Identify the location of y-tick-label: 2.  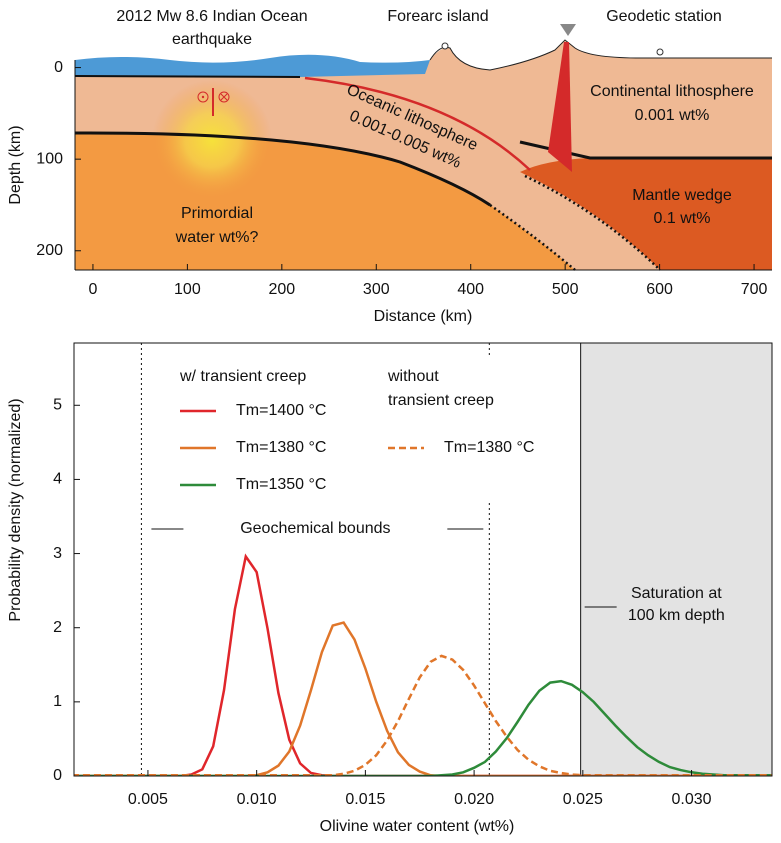
(57, 627).